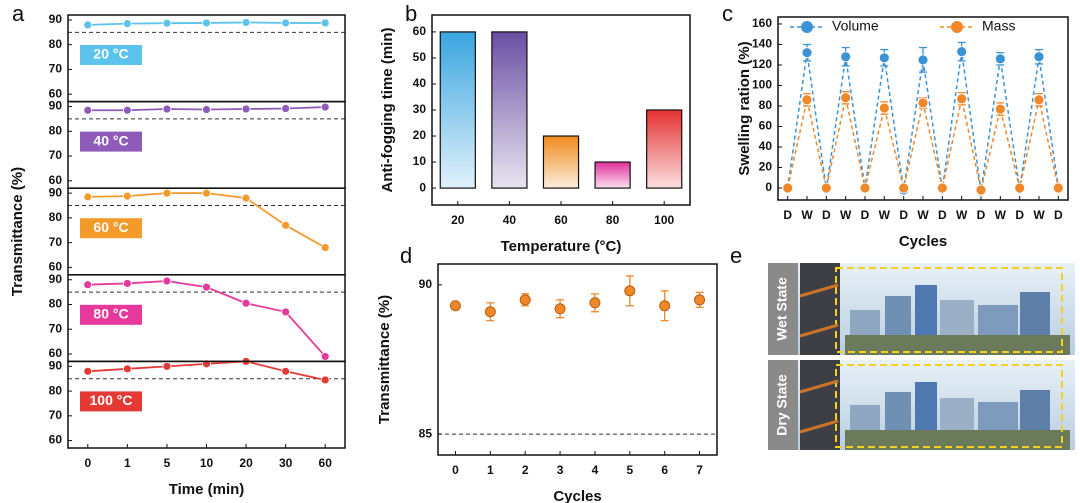  I want to click on series-label: 100 °C, so click(111, 400).